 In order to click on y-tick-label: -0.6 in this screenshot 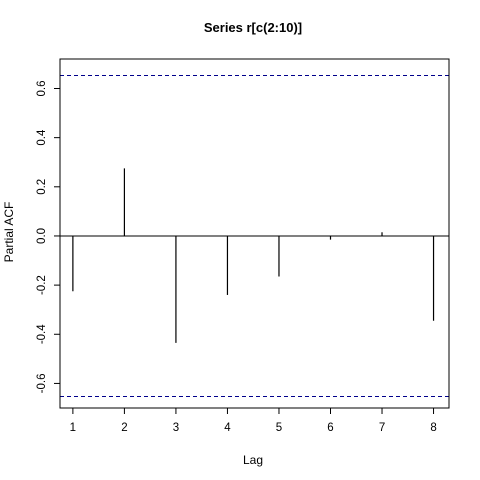, I will do `click(42, 384)`.